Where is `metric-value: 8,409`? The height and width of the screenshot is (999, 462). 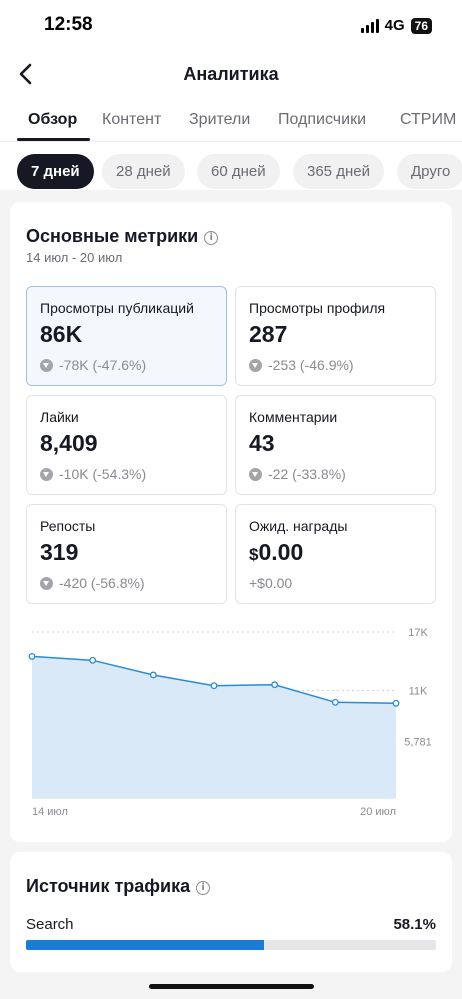
metric-value: 8,409 is located at coordinates (69, 443).